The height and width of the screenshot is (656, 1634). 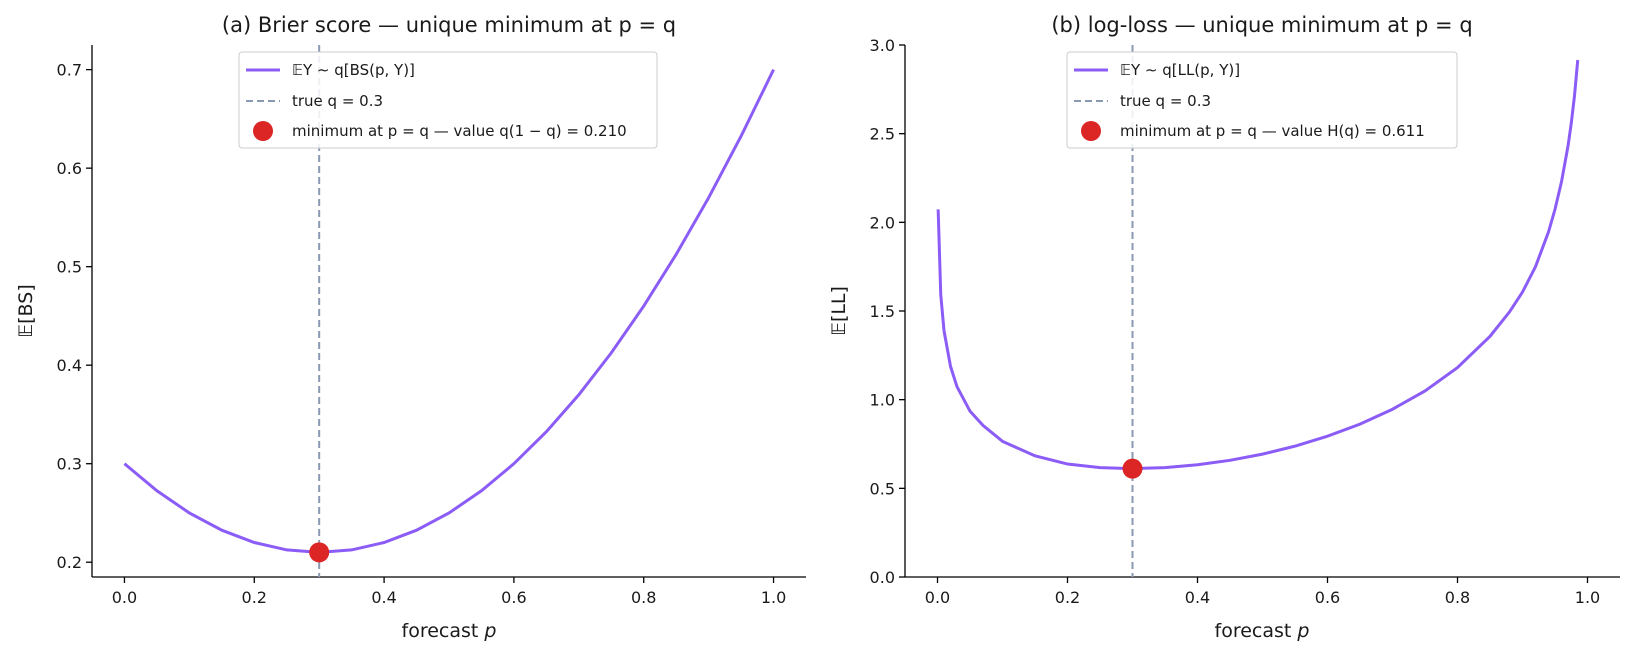 I want to click on y-tick-label: 0.0, so click(x=882, y=577).